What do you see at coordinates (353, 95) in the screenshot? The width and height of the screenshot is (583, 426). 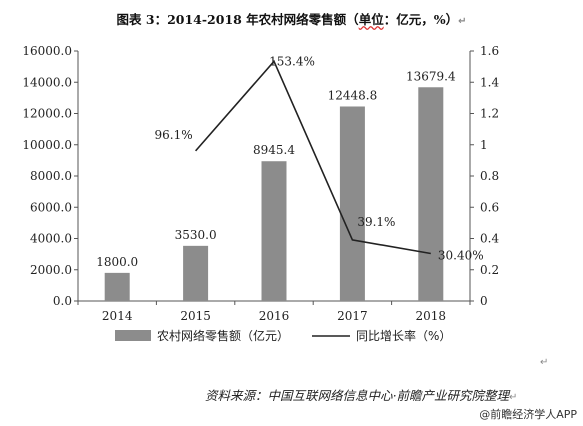 I see `bar-data-label: 12448.8` at bounding box center [353, 95].